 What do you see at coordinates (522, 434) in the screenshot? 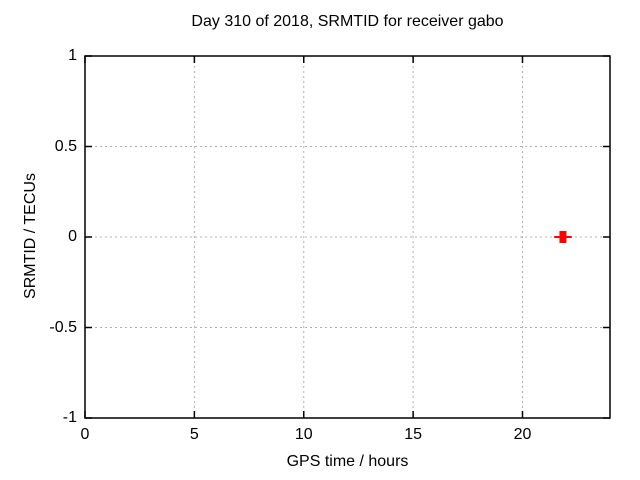
I see `x-tick-label: 20` at bounding box center [522, 434].